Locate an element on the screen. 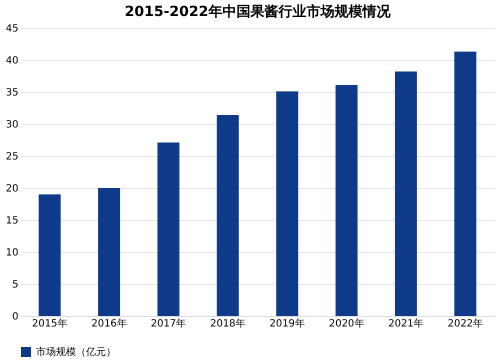 The image size is (500, 362). x-tick-label: 2017年 is located at coordinates (168, 324).